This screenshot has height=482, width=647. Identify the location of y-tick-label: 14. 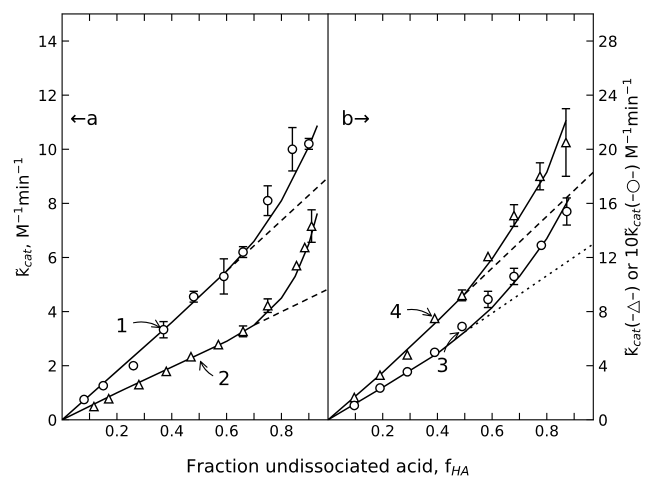
(47, 41).